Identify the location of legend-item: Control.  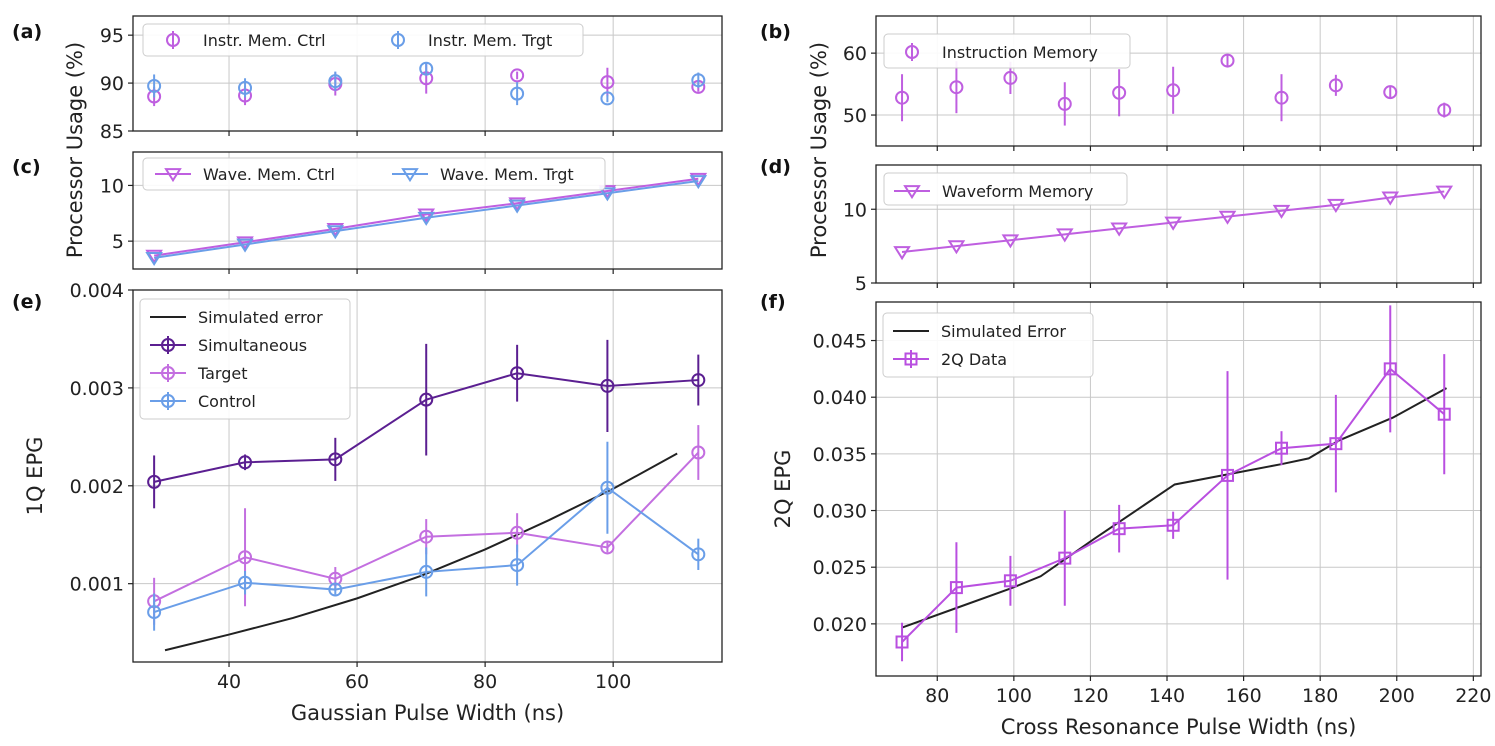
(203, 401).